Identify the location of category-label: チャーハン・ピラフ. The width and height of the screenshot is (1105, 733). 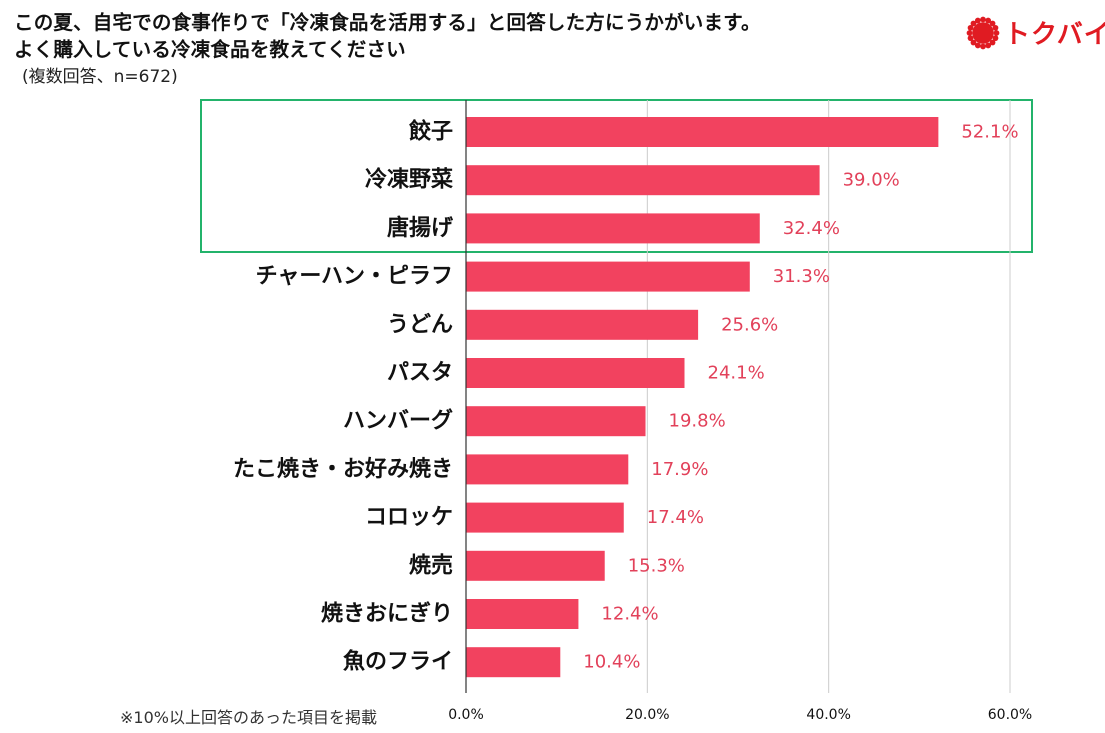
(354, 276).